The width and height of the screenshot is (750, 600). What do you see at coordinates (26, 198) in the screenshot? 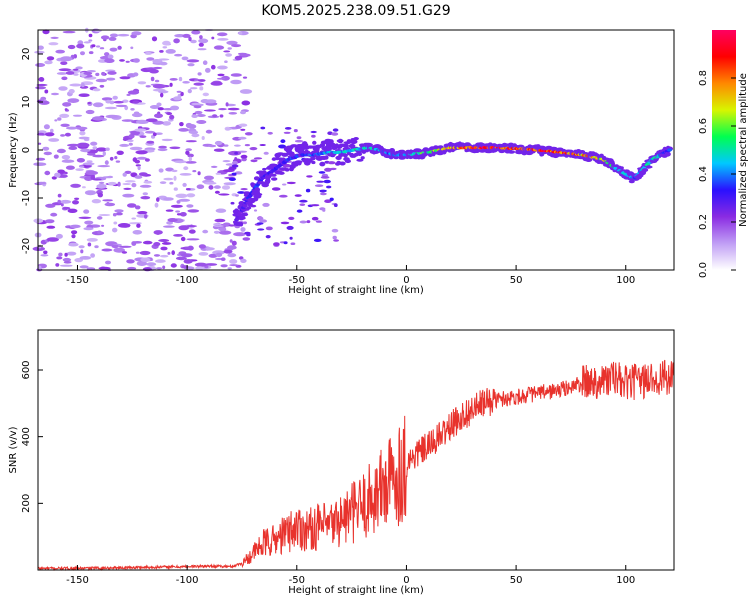
I see `y-tick-label: -10` at bounding box center [26, 198].